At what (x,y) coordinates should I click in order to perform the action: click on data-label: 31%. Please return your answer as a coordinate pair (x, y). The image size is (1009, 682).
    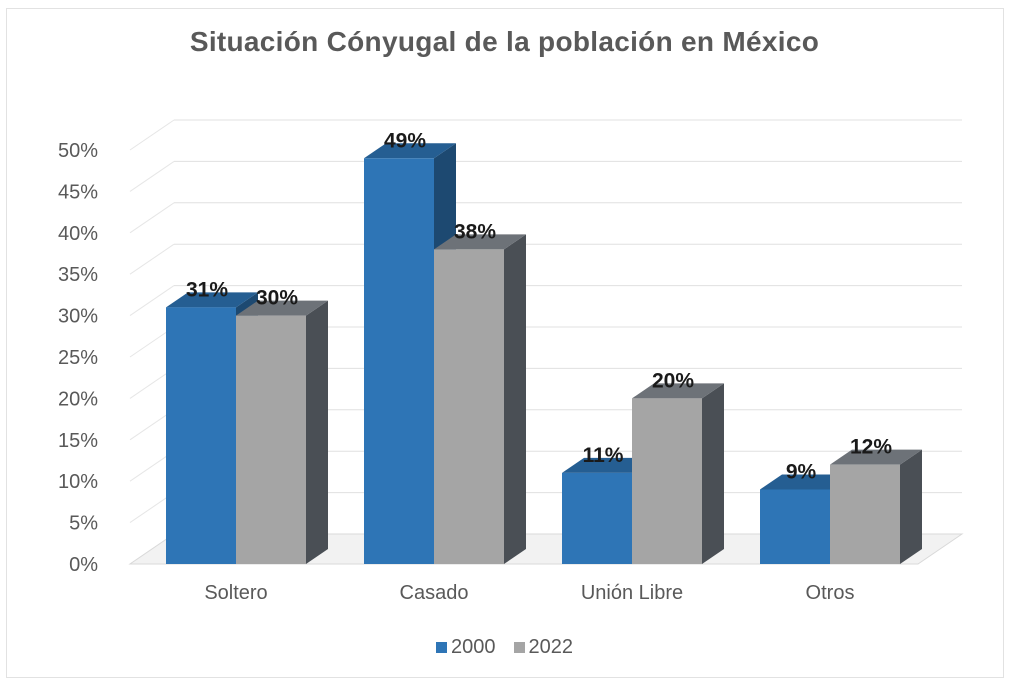
    Looking at the image, I should click on (207, 289).